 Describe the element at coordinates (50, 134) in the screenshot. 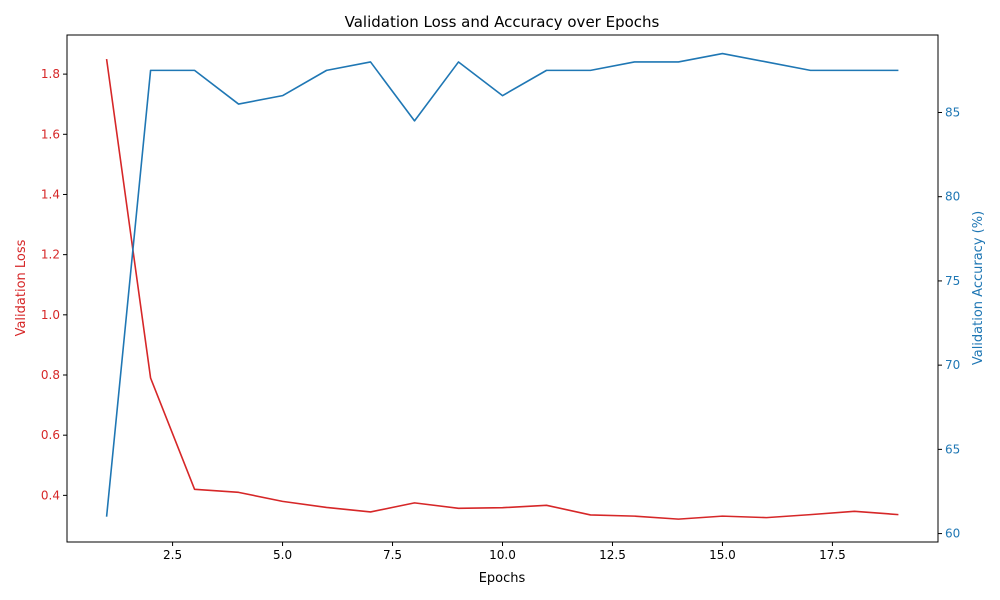

I see `left-y-tick-label: 1.6` at that location.